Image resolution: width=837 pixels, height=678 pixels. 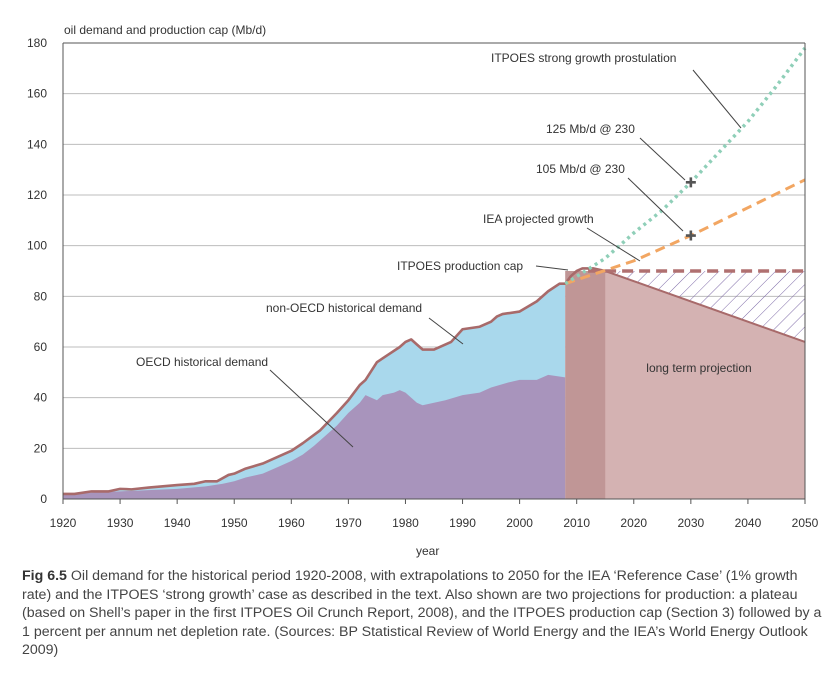 What do you see at coordinates (462, 523) in the screenshot?
I see `x-tick-label: 1990` at bounding box center [462, 523].